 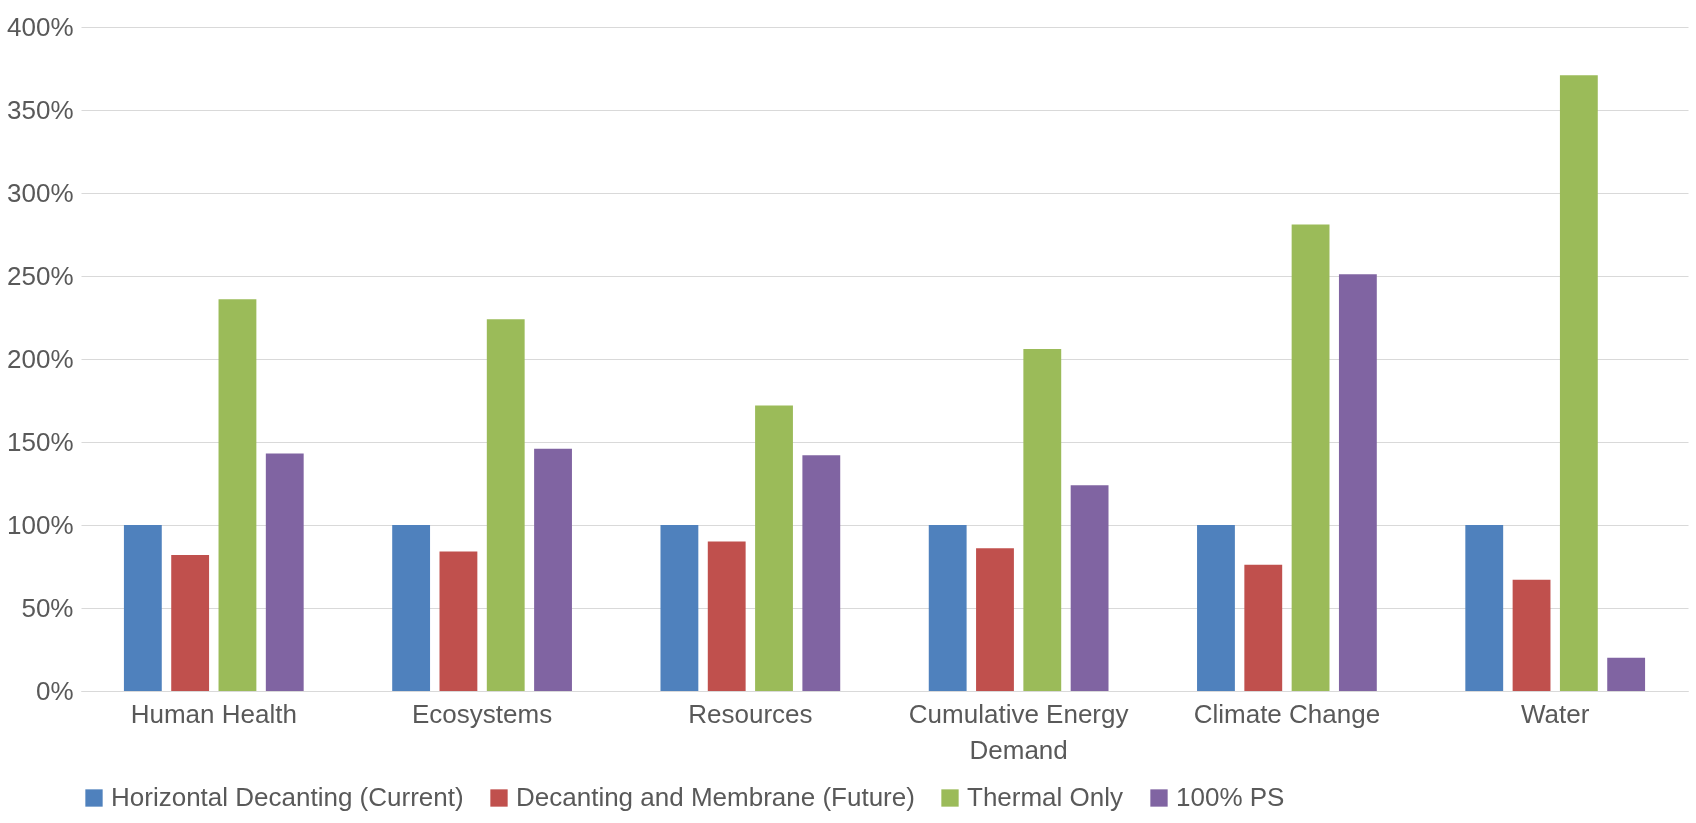 I want to click on y-tick-label: 150%, so click(x=40, y=441).